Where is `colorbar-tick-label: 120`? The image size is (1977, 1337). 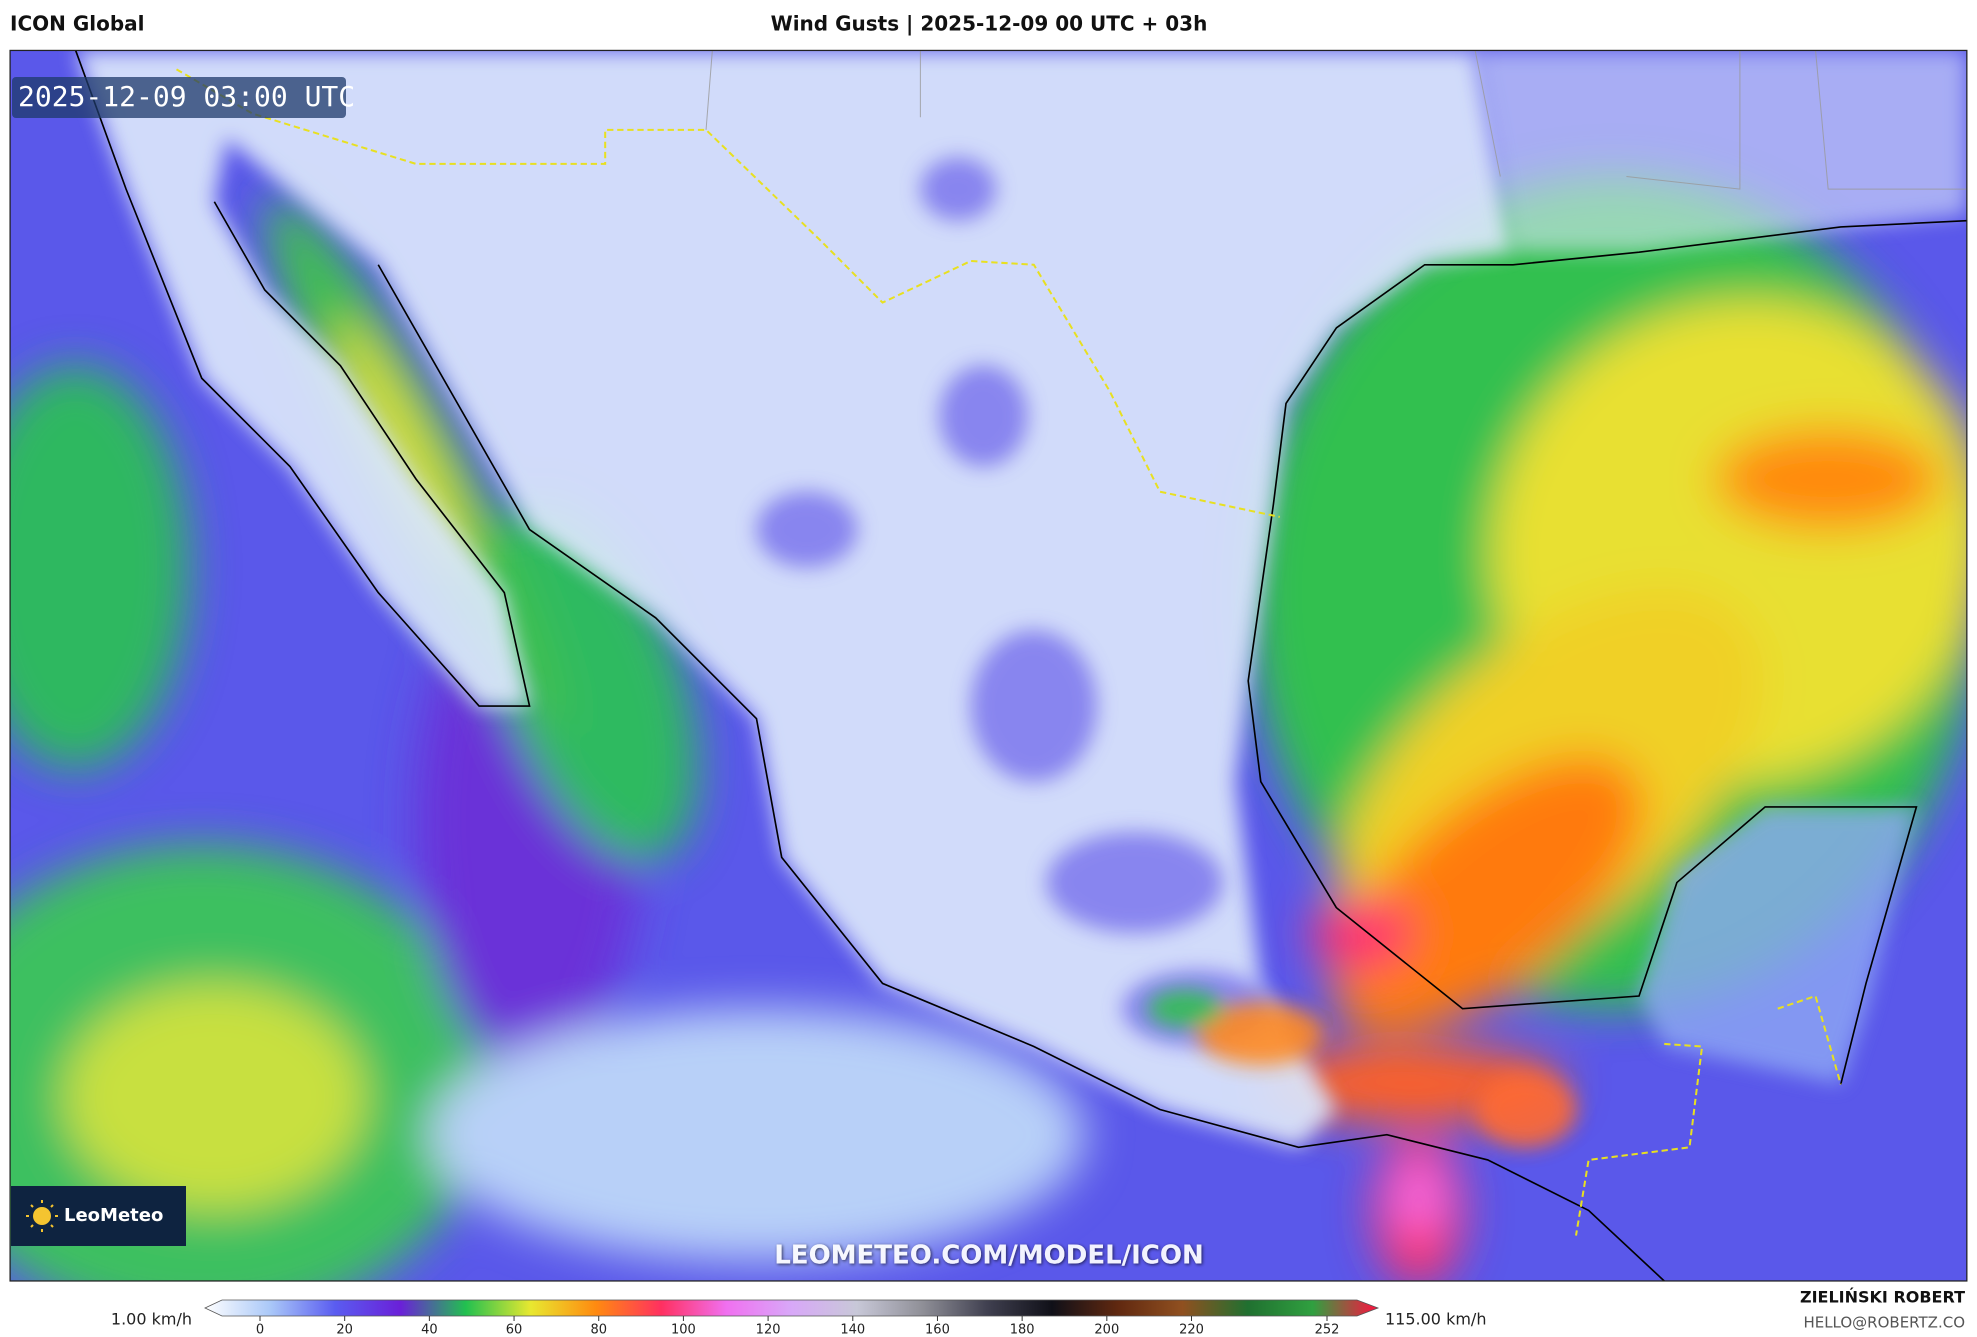
colorbar-tick-label: 120 is located at coordinates (768, 1330).